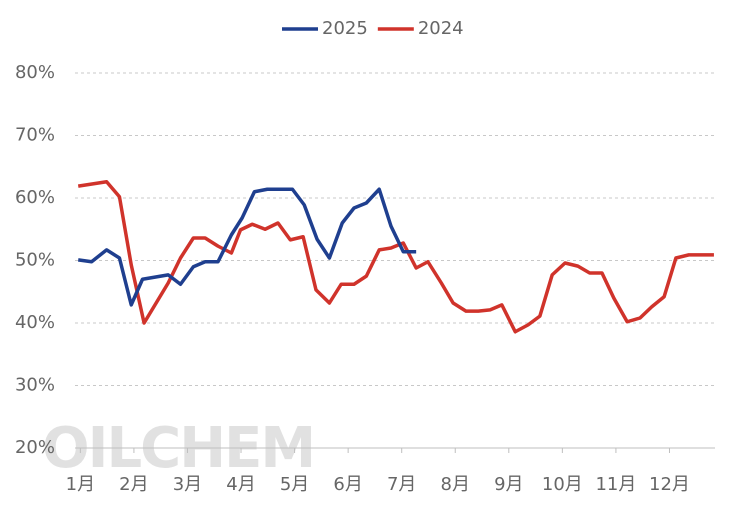  Describe the element at coordinates (35, 385) in the screenshot. I see `y-tick-label: 30%` at that location.